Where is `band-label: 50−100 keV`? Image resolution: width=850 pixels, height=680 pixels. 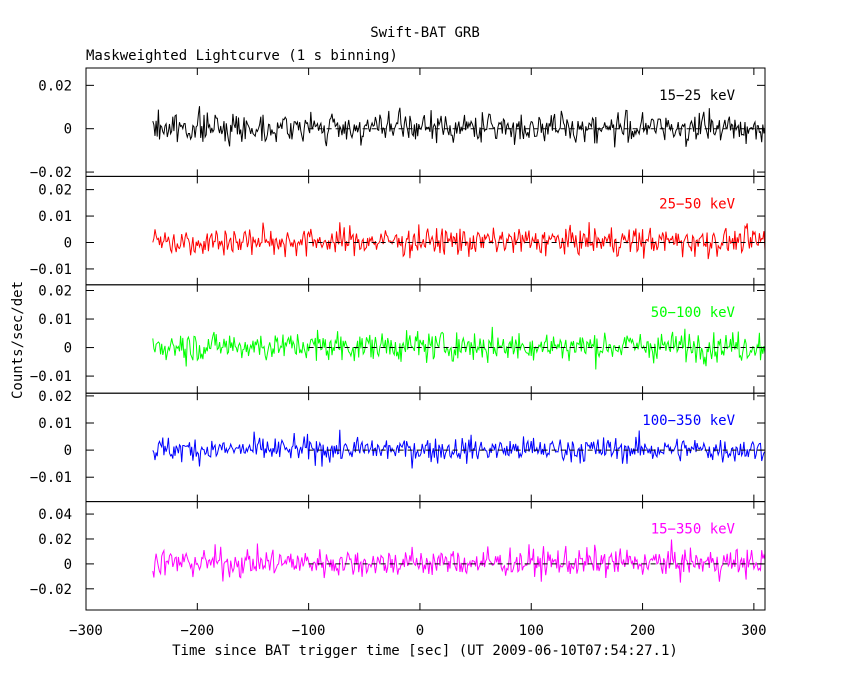 band-label: 50−100 keV is located at coordinates (693, 313).